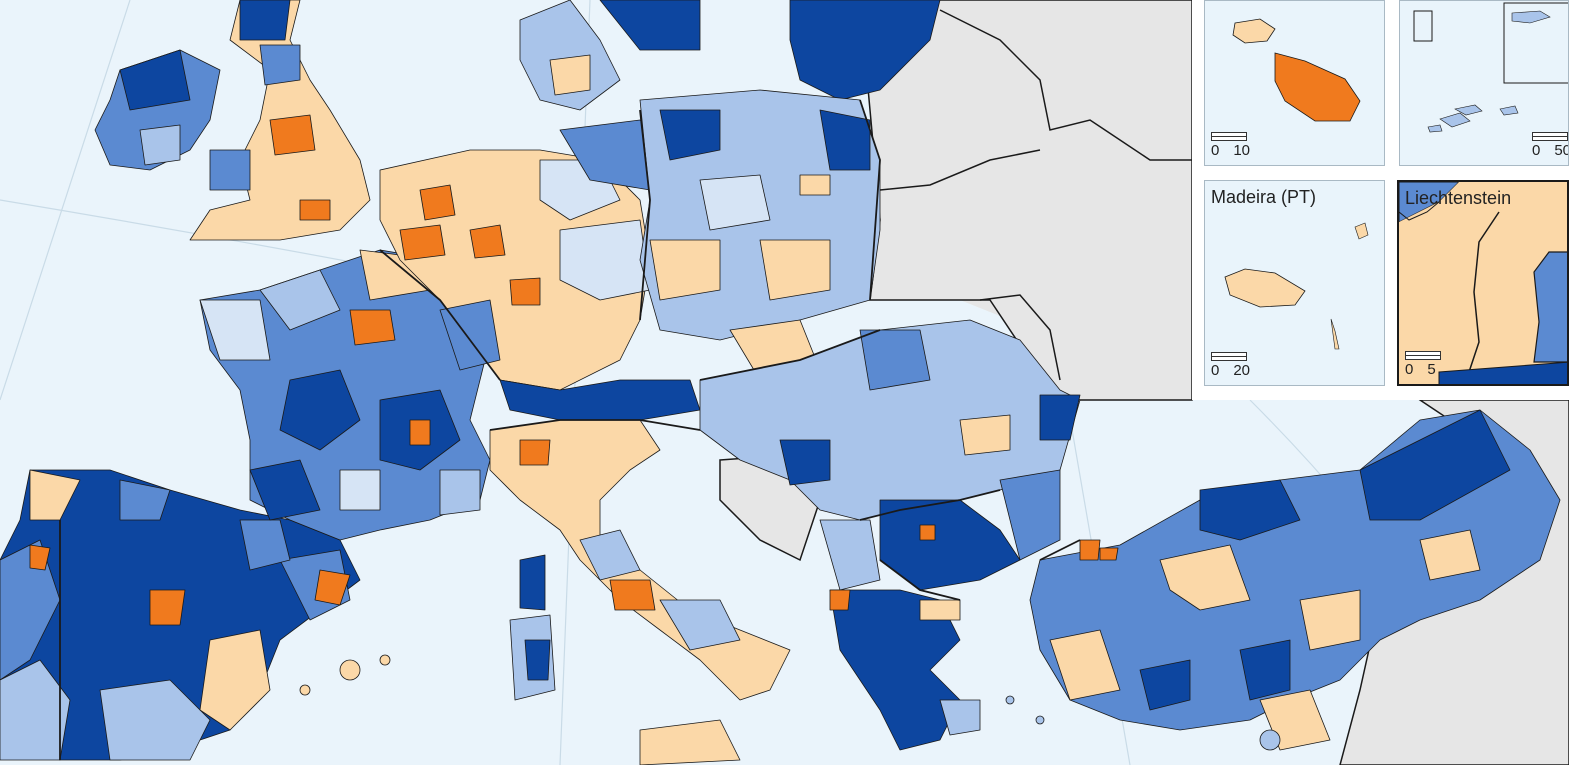  I want to click on malta-islands, so click(1296, 70).